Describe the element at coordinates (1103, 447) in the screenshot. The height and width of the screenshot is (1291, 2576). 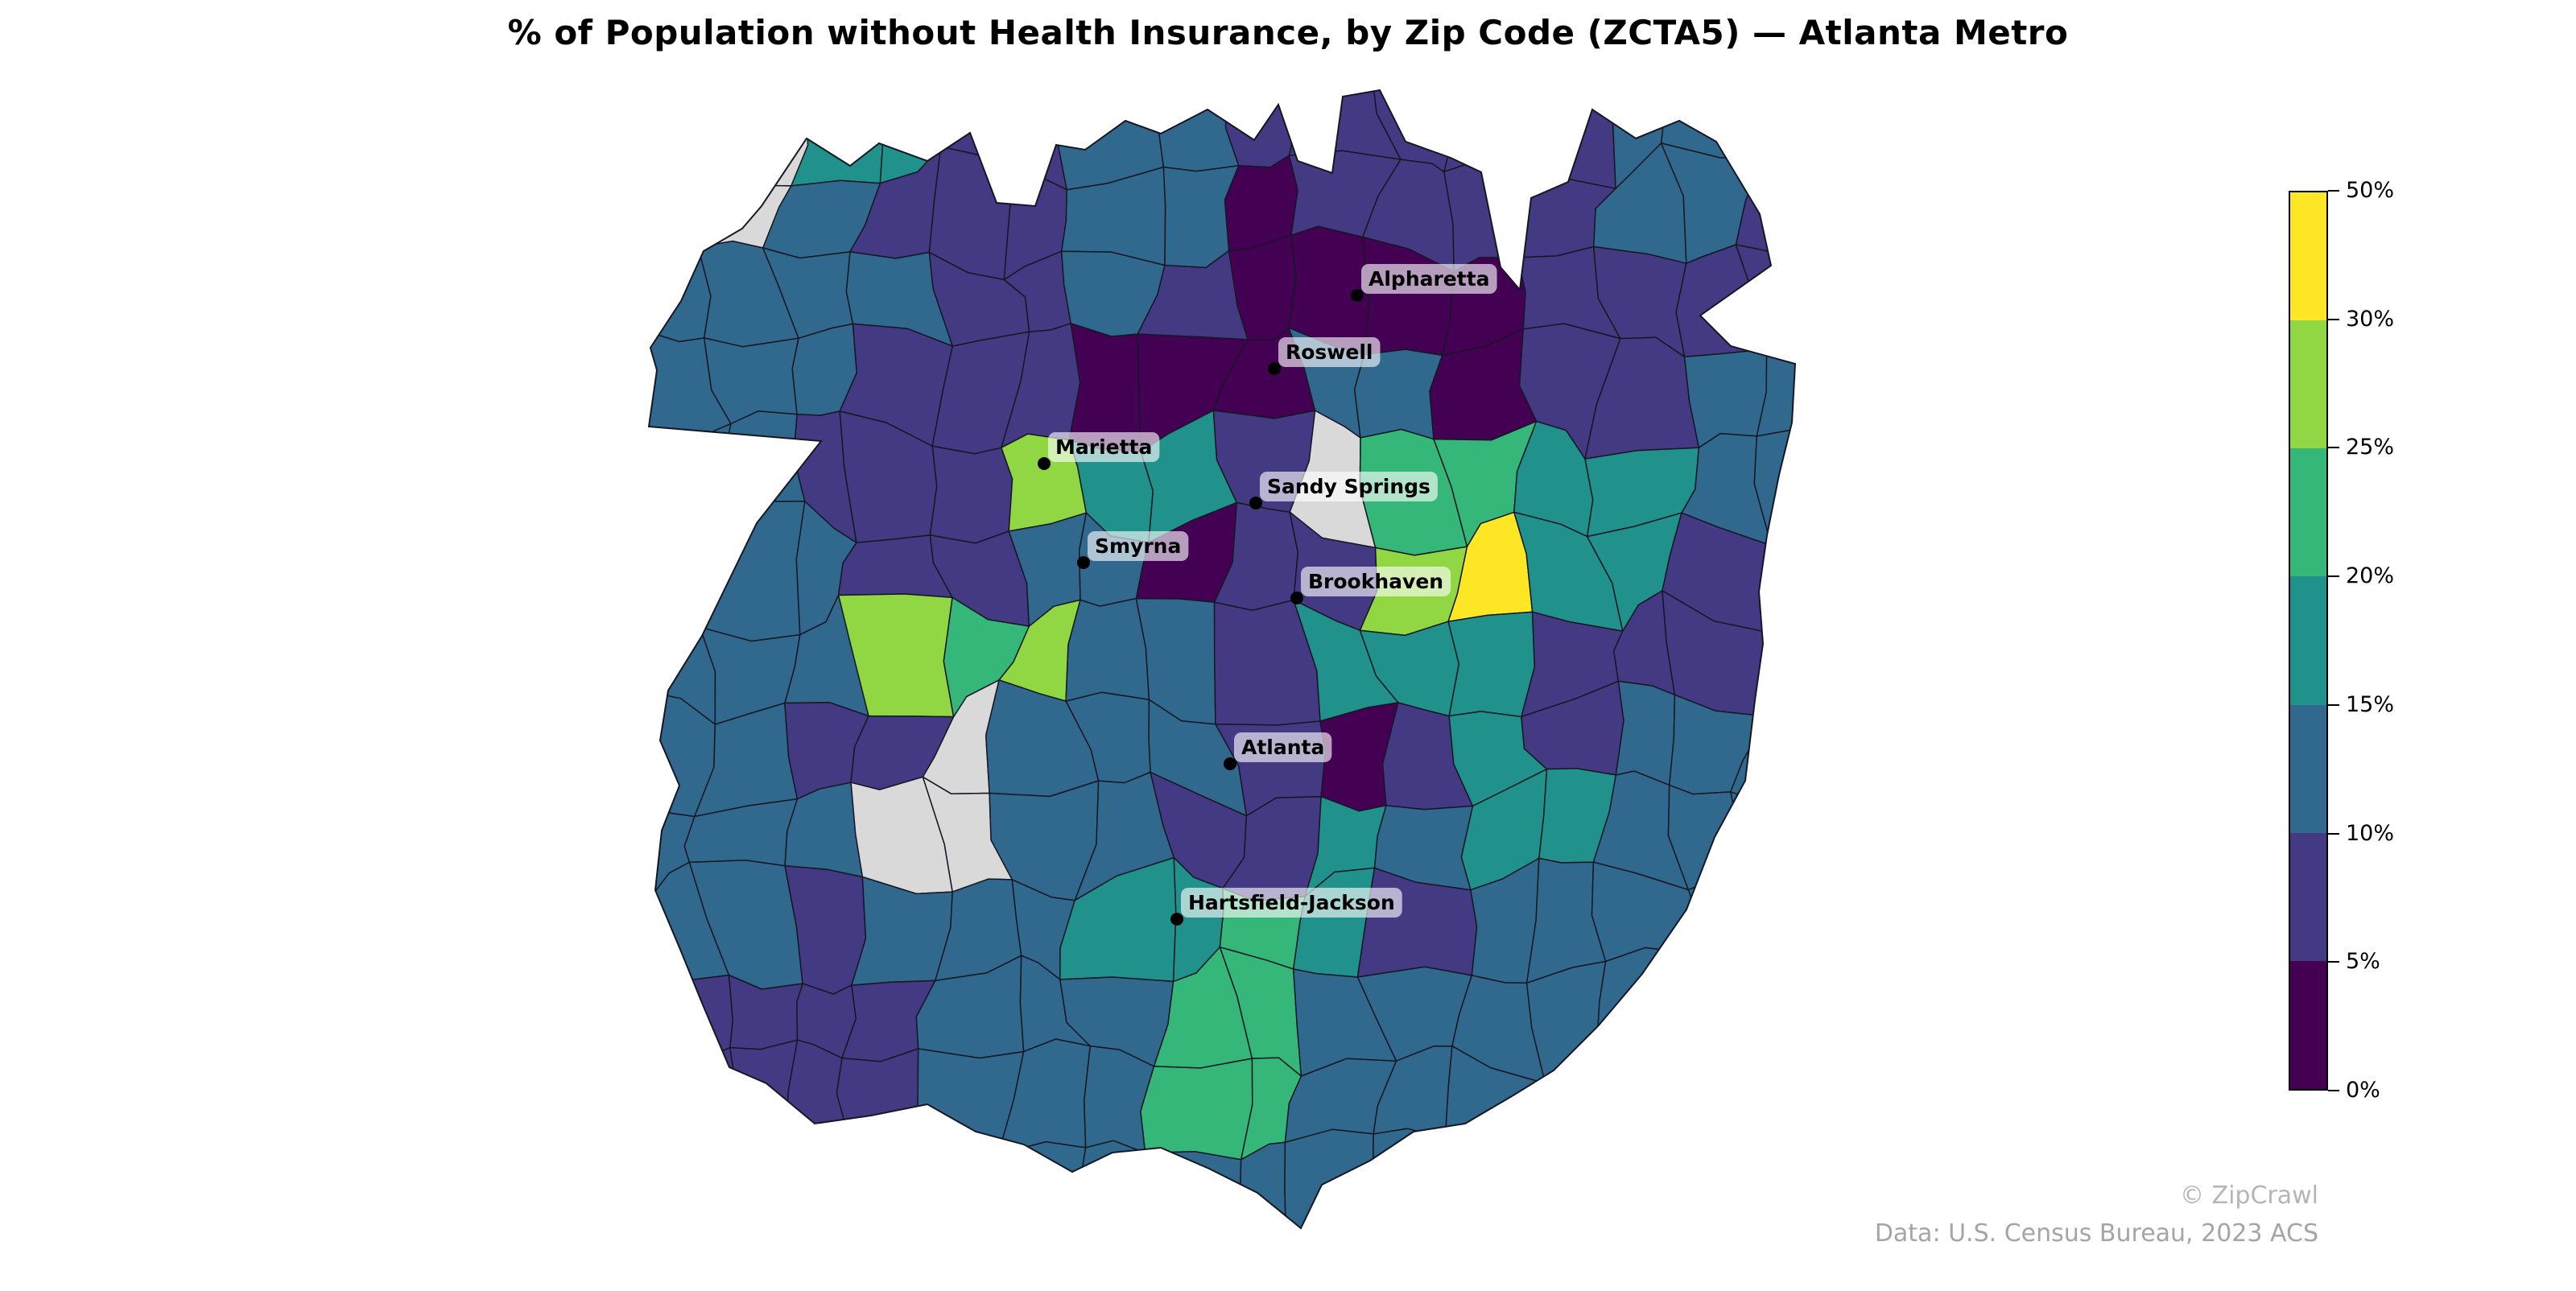
I see `city-label: Marietta` at that location.